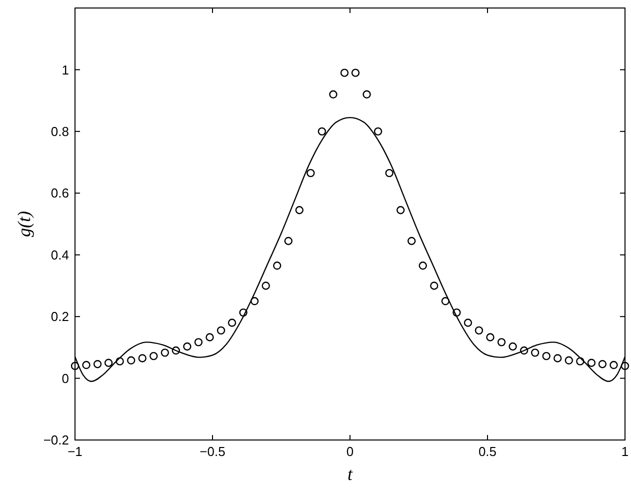 This screenshot has width=631, height=497. I want to click on y-axis-title: g(t), so click(24, 224).